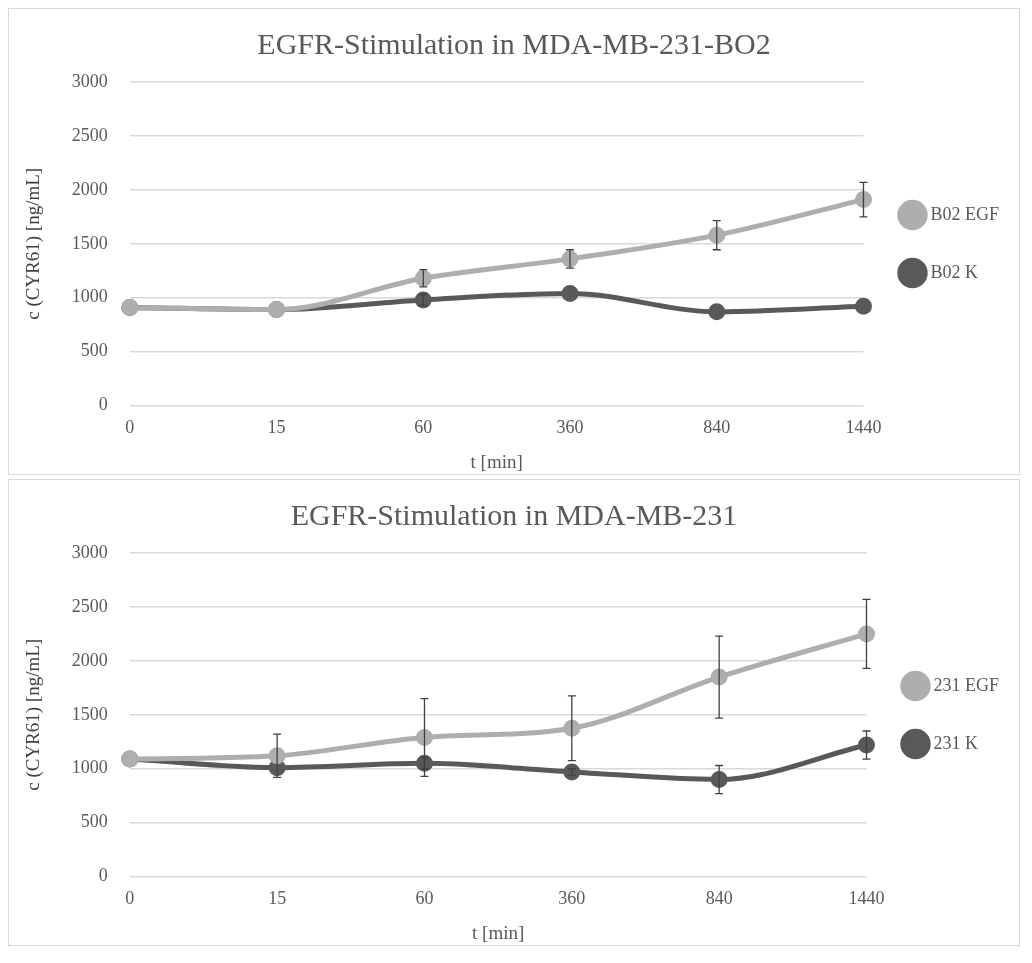 This screenshot has width=1032, height=963. Describe the element at coordinates (954, 271) in the screenshot. I see `legend-label: B02 K` at that location.